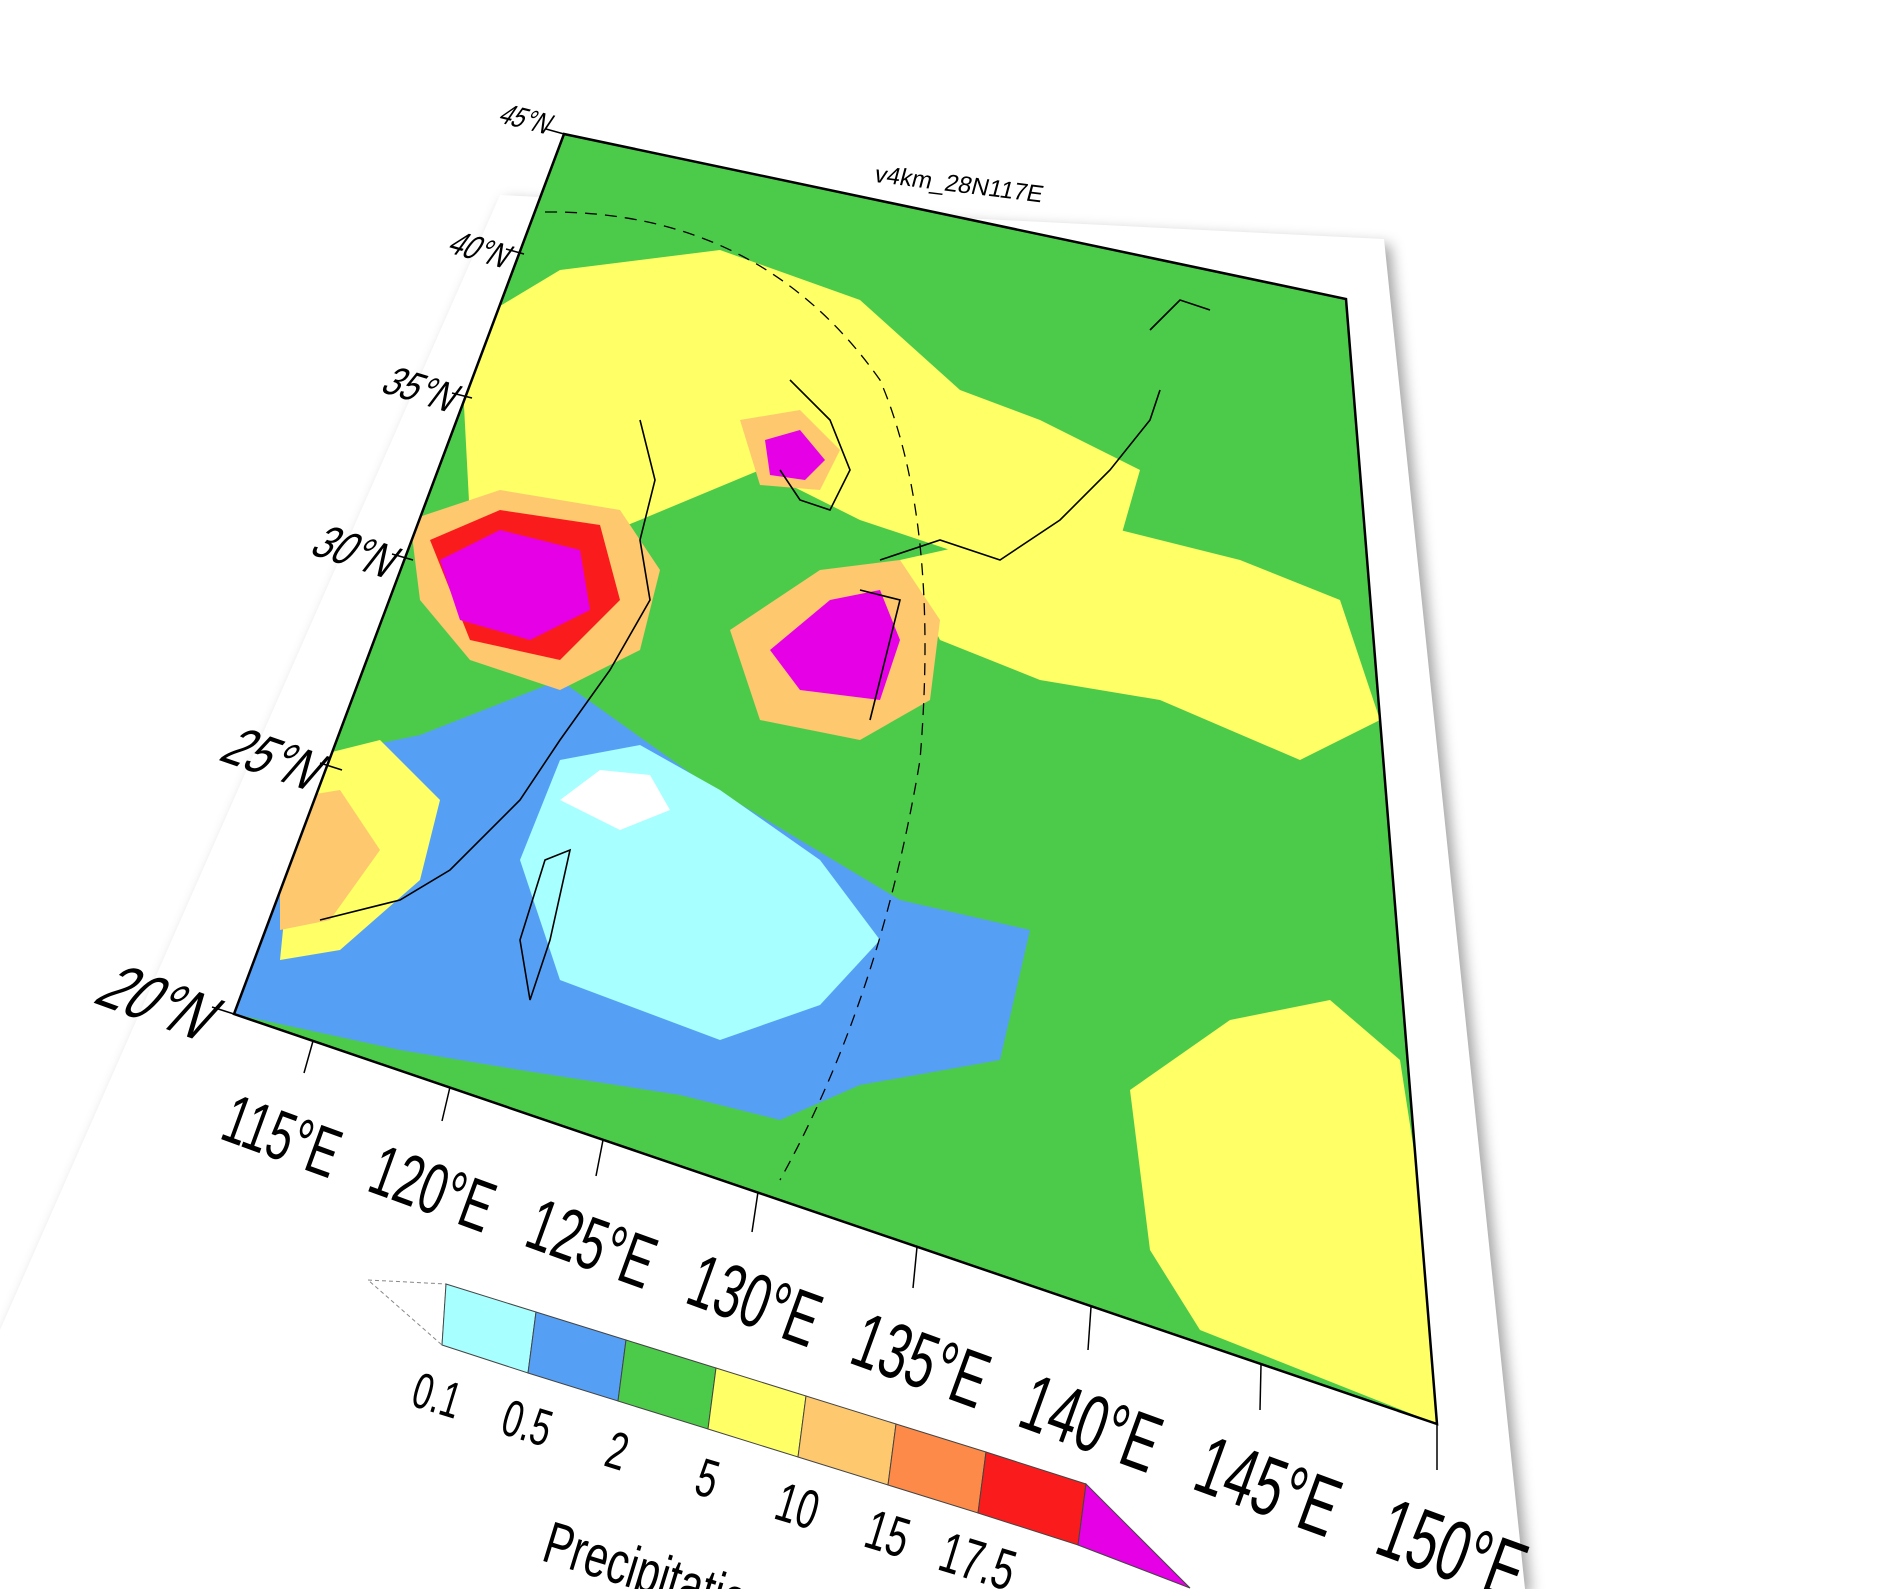 The image size is (1877, 1589). What do you see at coordinates (1134, 1535) in the screenshot?
I see `legend-swatch-above-max` at bounding box center [1134, 1535].